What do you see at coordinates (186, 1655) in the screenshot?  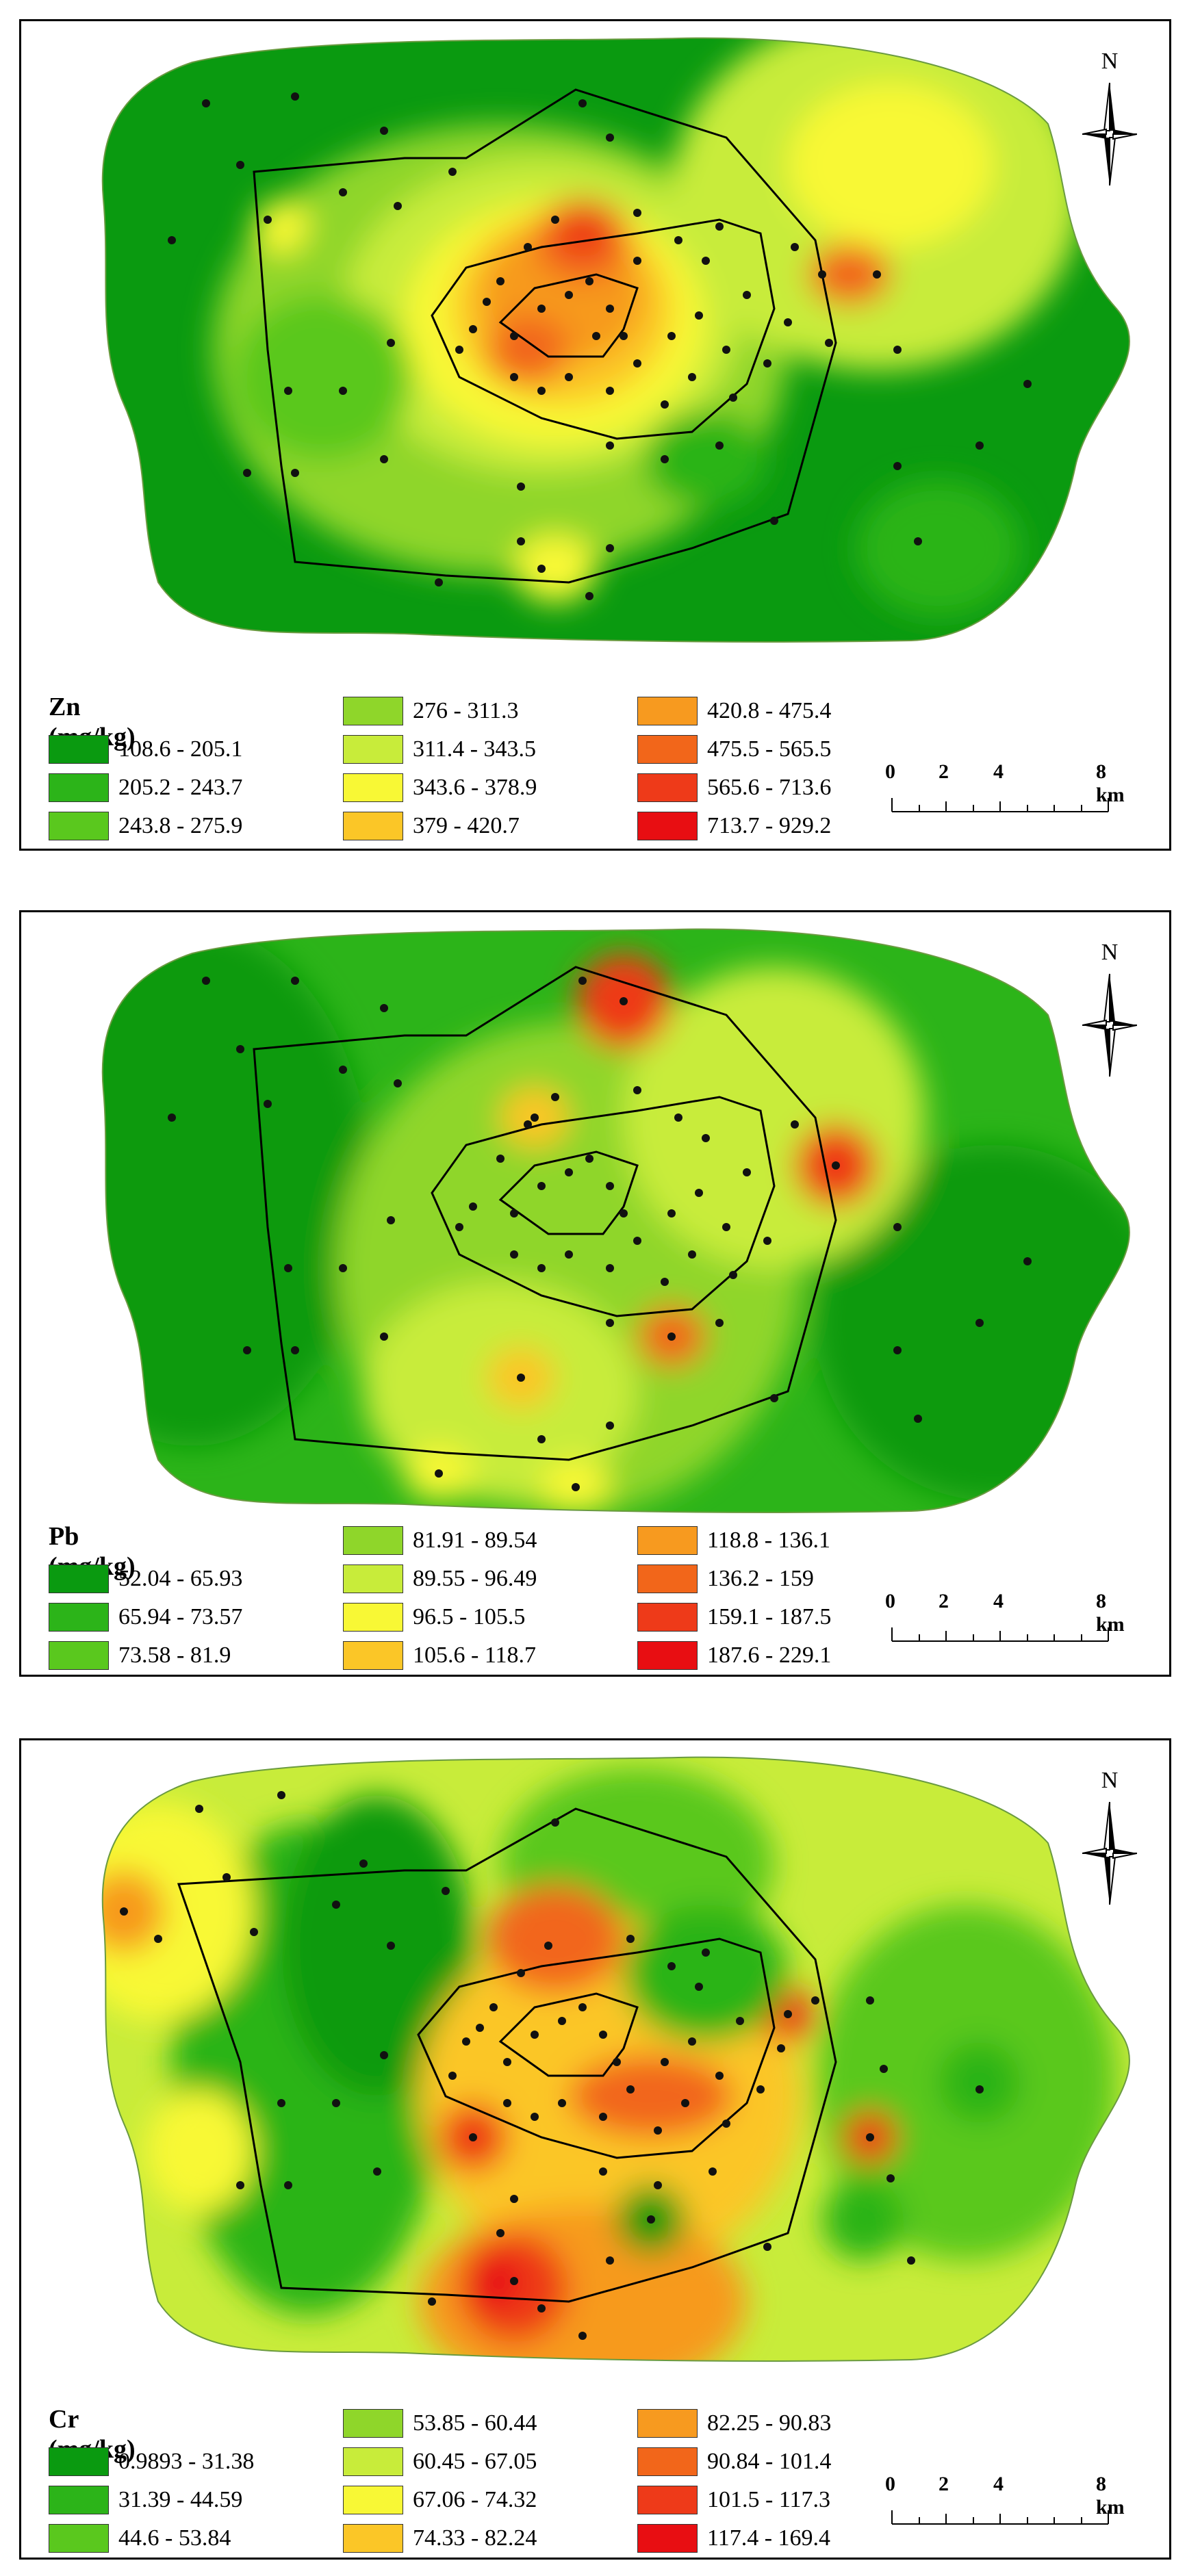 I see `pb-legend-item: 73.58 - 81.9` at bounding box center [186, 1655].